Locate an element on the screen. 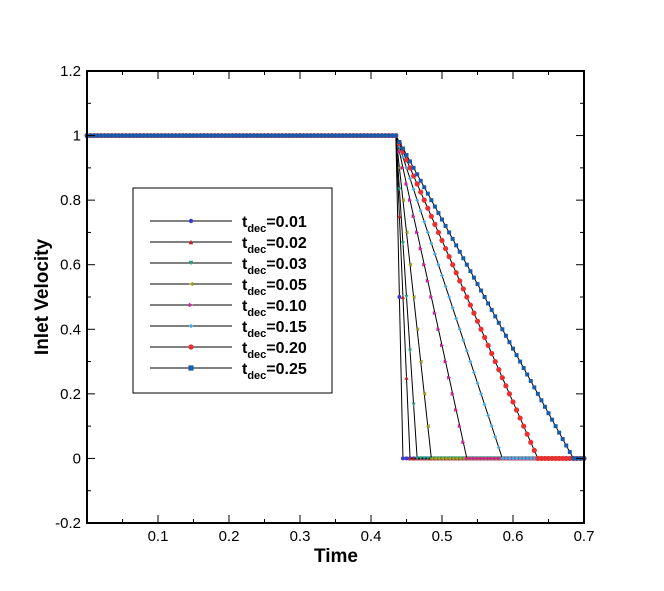 This screenshot has width=664, height=591. legend-label: tdec=0.10 is located at coordinates (274, 308).